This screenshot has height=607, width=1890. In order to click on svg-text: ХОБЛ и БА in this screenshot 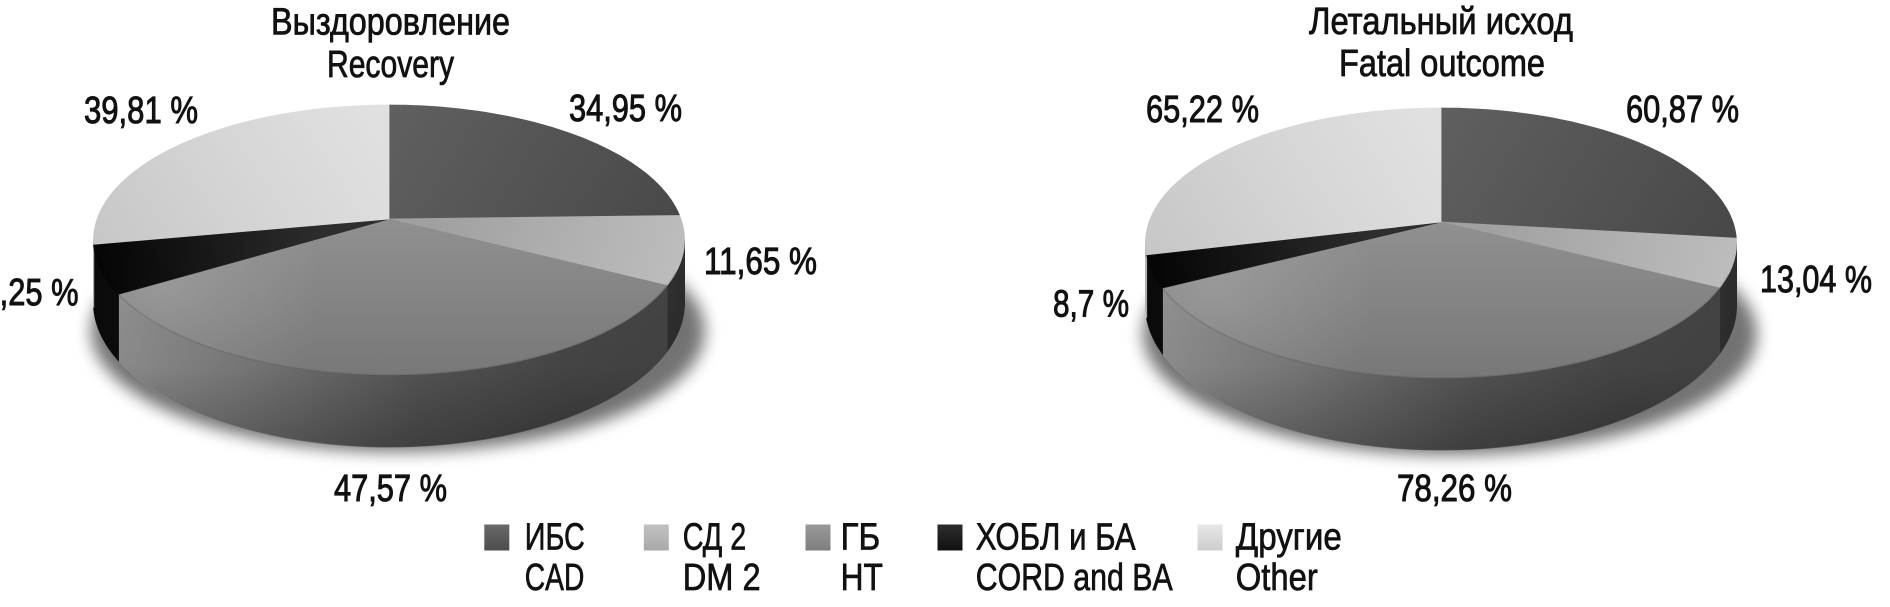, I will do `click(1056, 538)`.